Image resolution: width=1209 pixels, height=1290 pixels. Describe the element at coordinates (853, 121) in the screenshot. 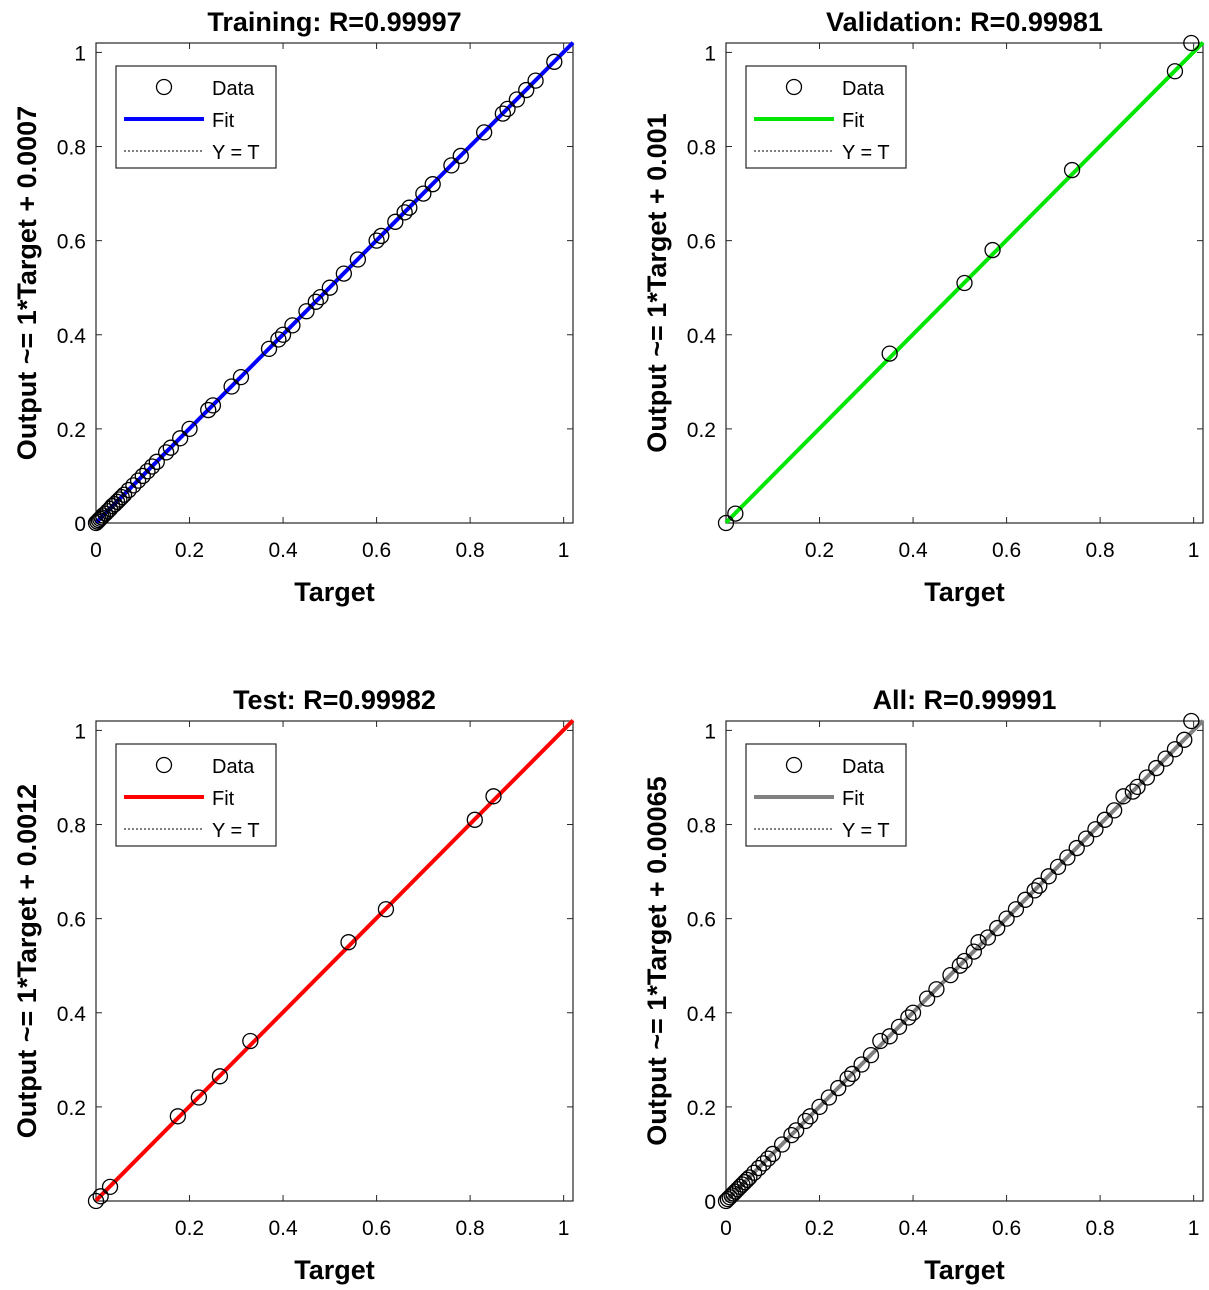

I see `plot-2-legend-label-fit: Fit` at that location.